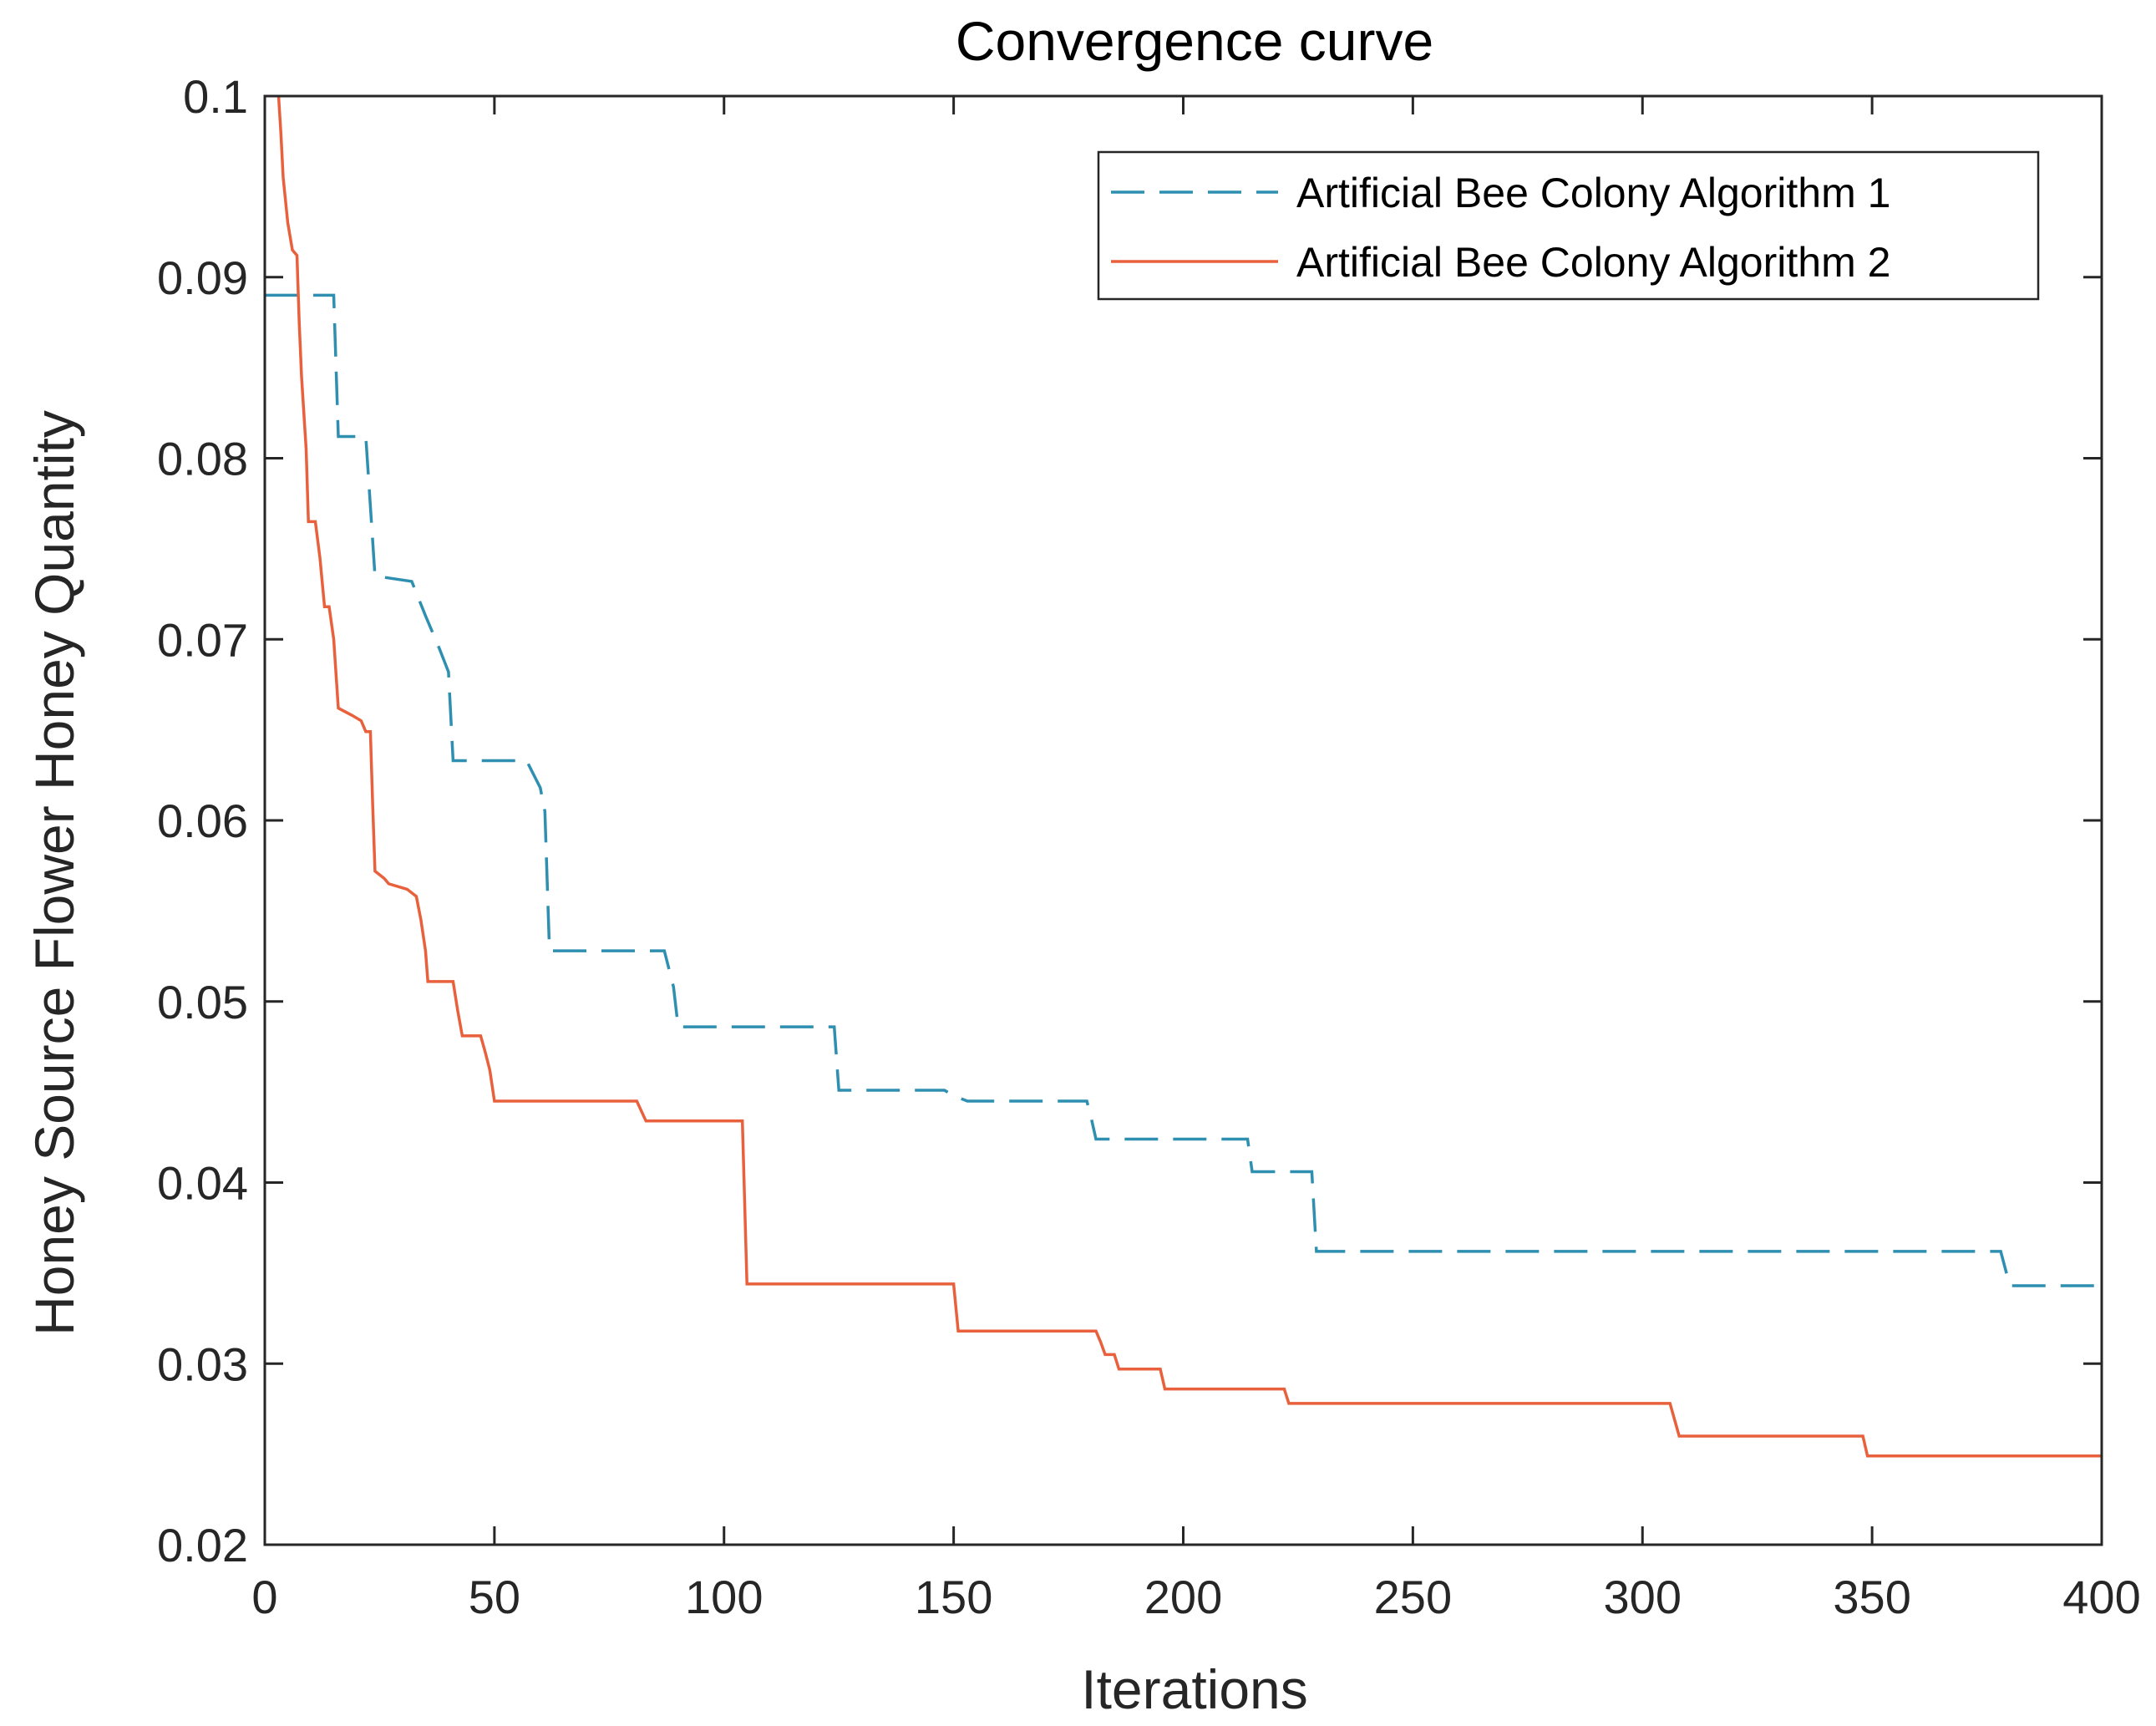 The image size is (2156, 1726). I want to click on y-tick-label: 0.09, so click(202, 277).